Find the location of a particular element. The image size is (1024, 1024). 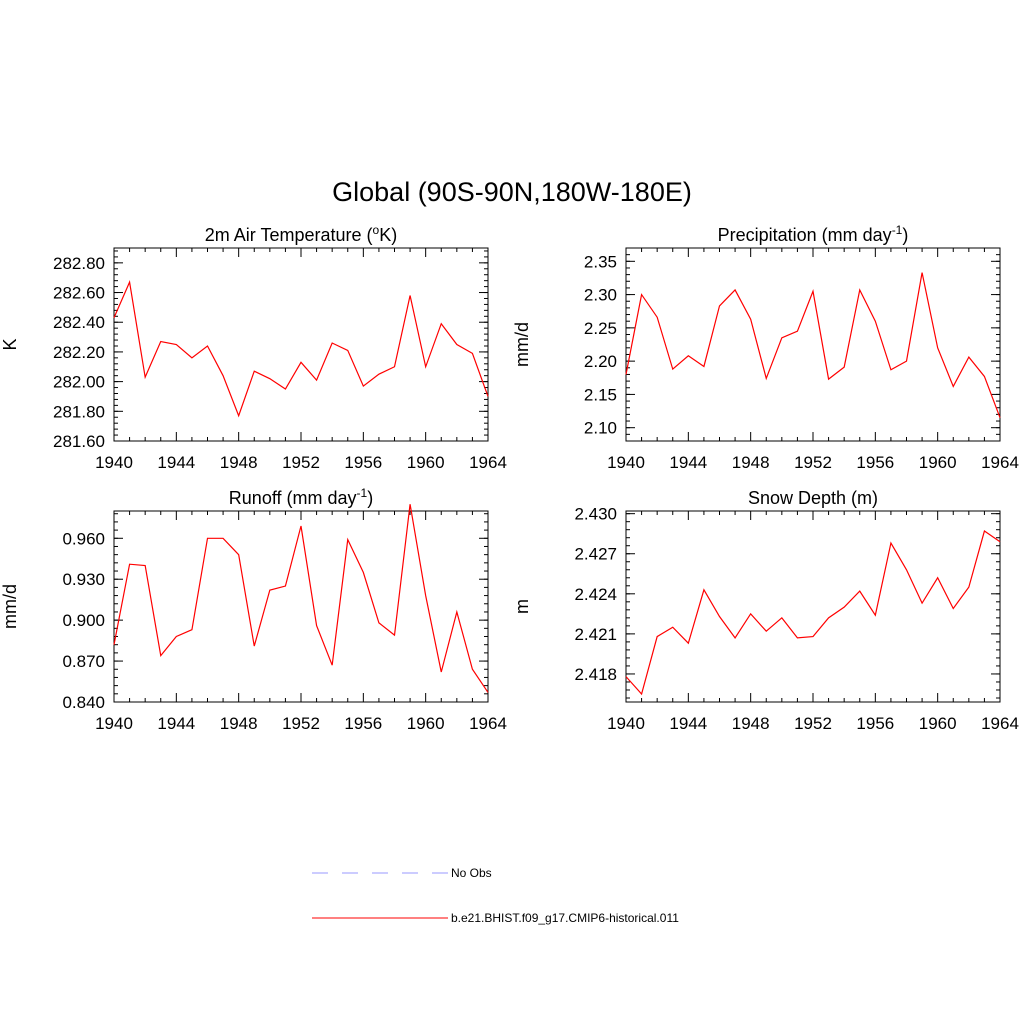

y-tick-label: 282.20 is located at coordinates (79, 352).